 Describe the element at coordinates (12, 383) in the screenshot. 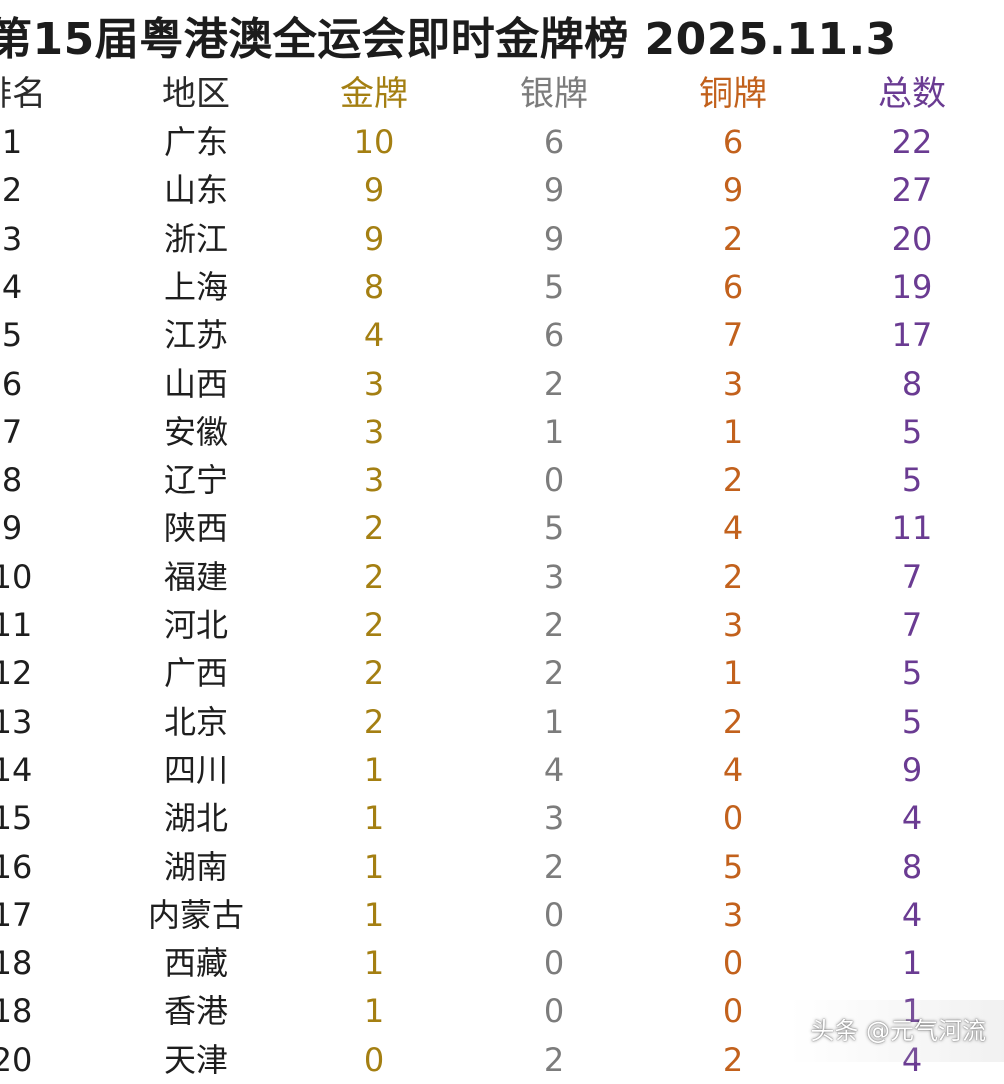

I see `cell-rank: 6` at that location.